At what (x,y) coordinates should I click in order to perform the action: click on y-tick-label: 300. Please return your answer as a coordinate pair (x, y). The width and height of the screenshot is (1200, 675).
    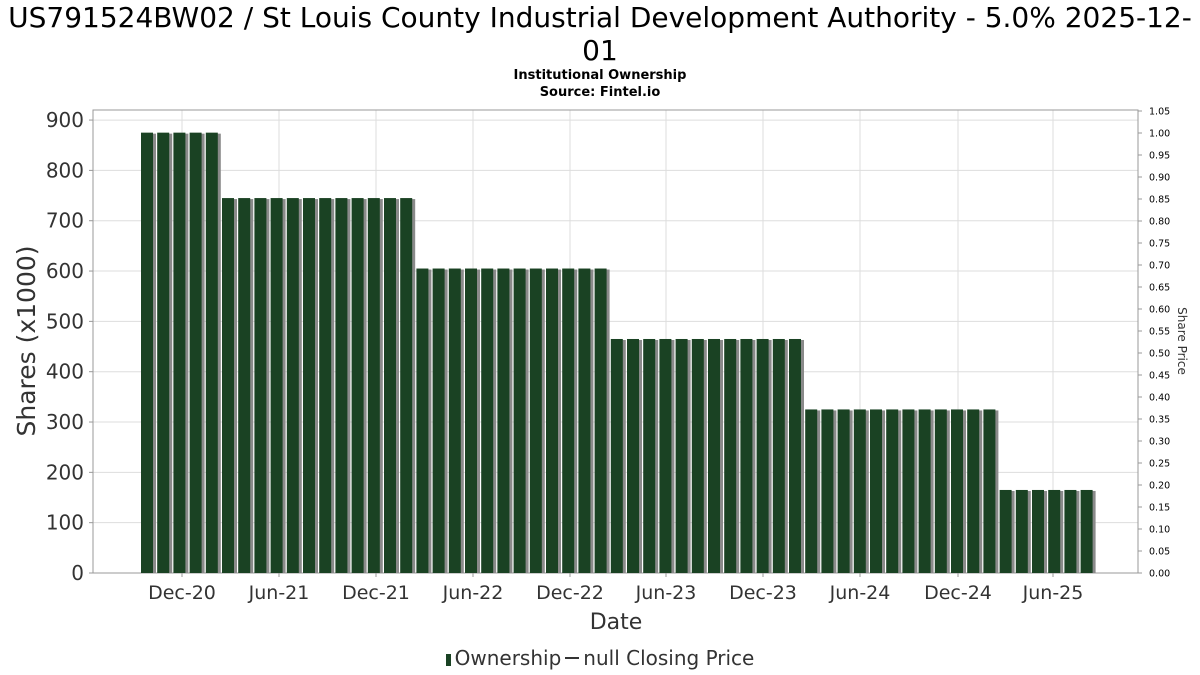
    Looking at the image, I should click on (65, 422).